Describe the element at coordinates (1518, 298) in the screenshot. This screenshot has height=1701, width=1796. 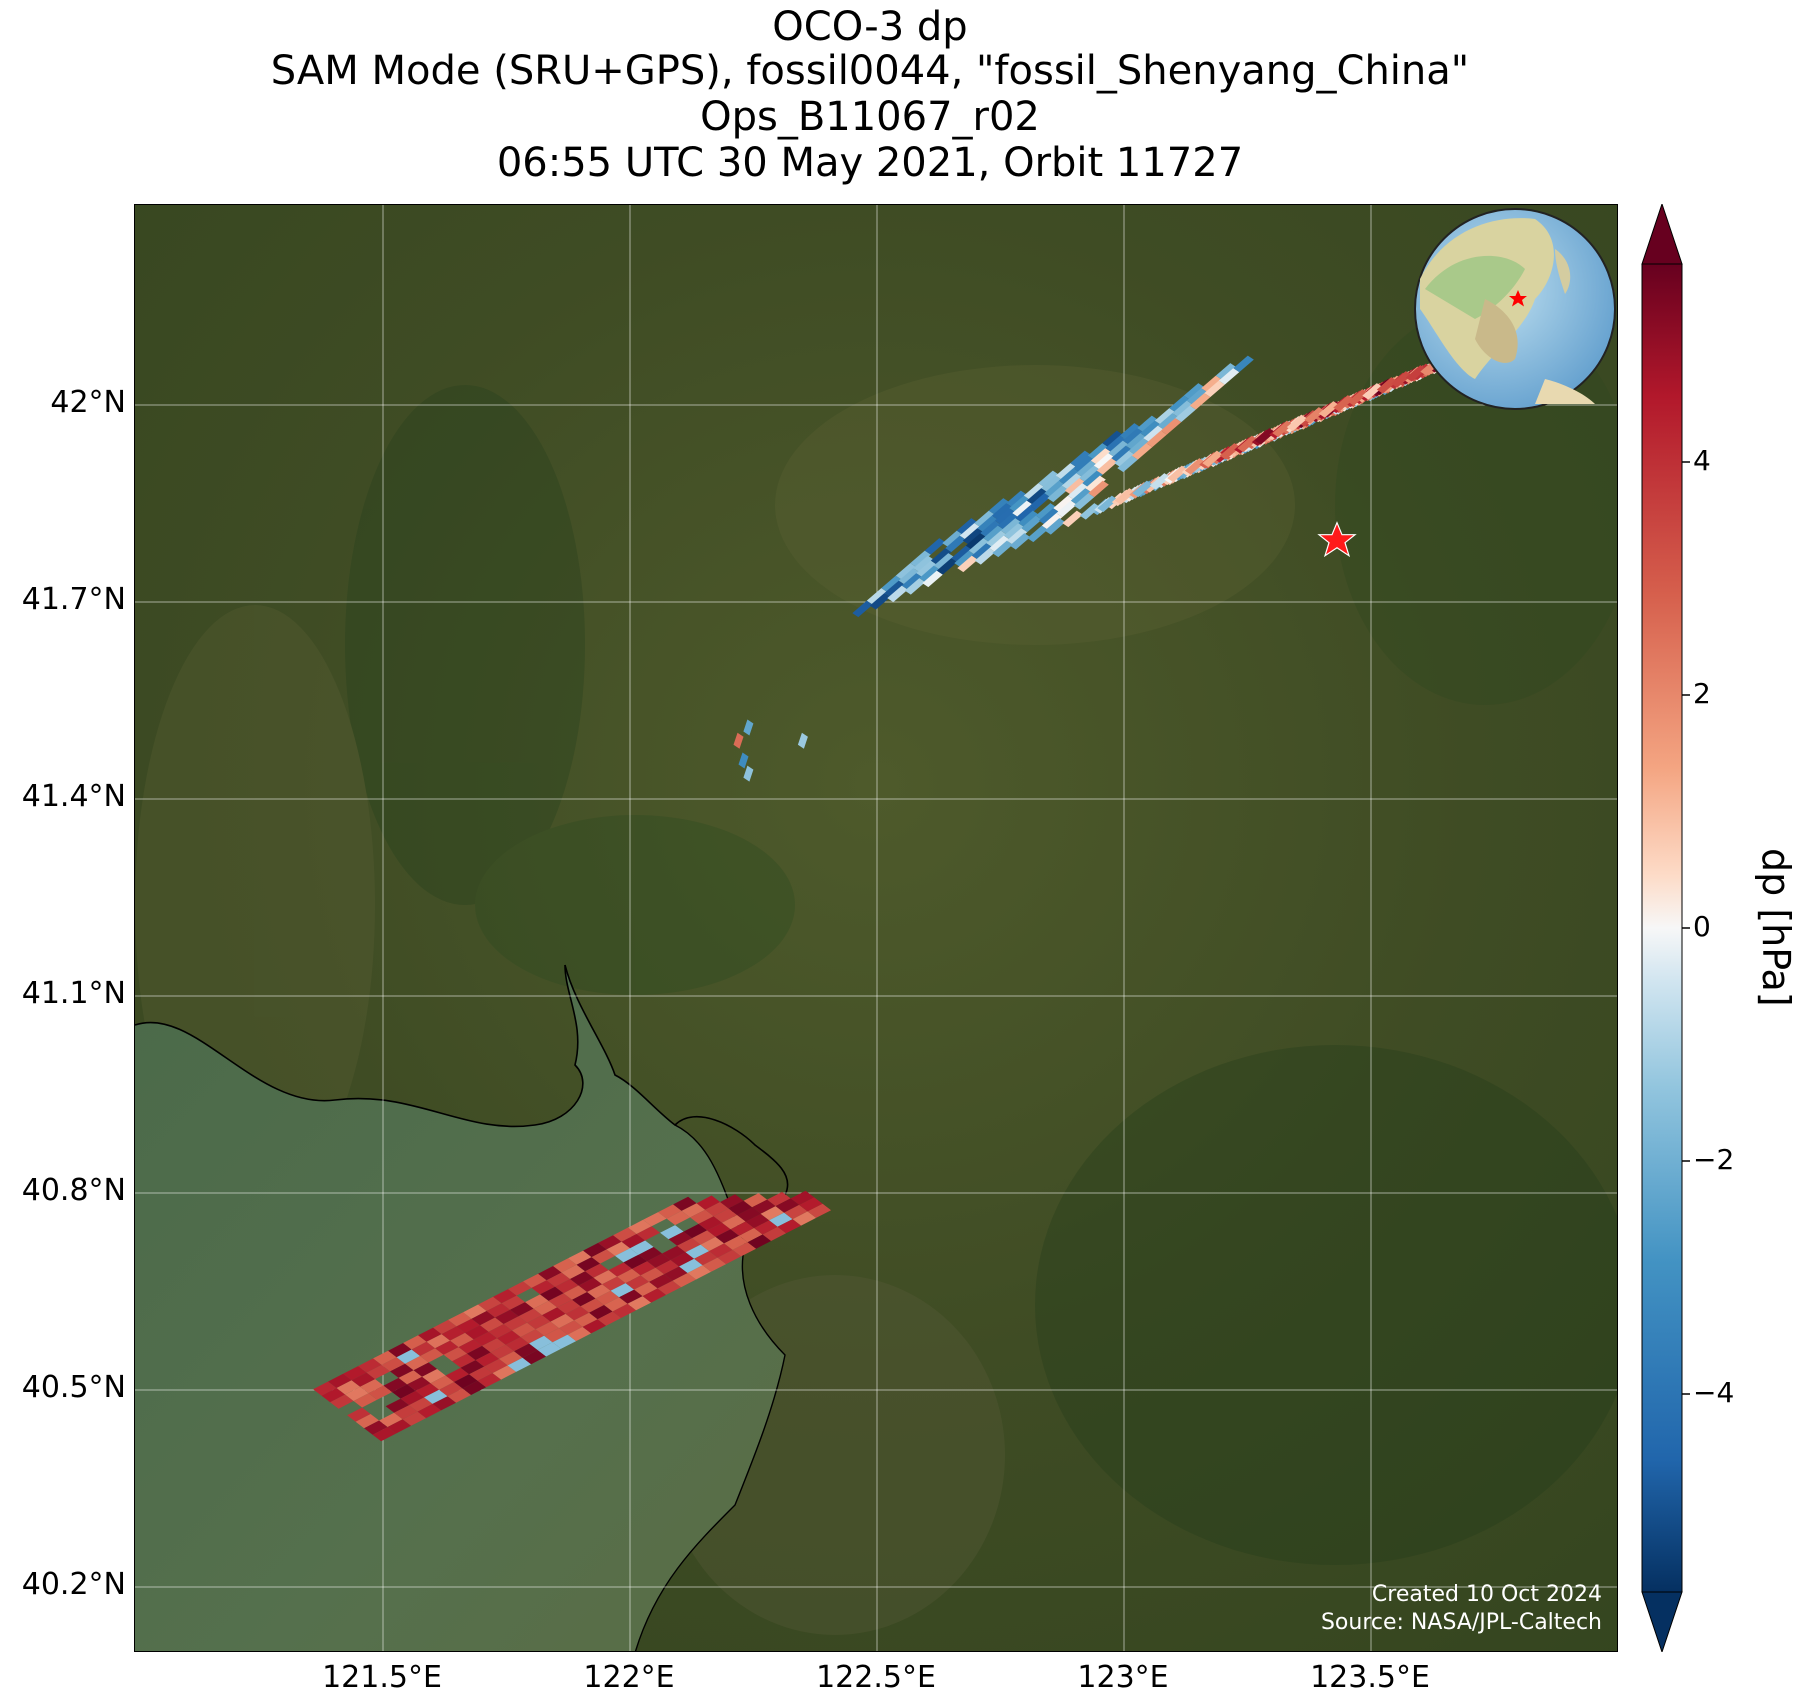
I see `inset-star-icon` at that location.